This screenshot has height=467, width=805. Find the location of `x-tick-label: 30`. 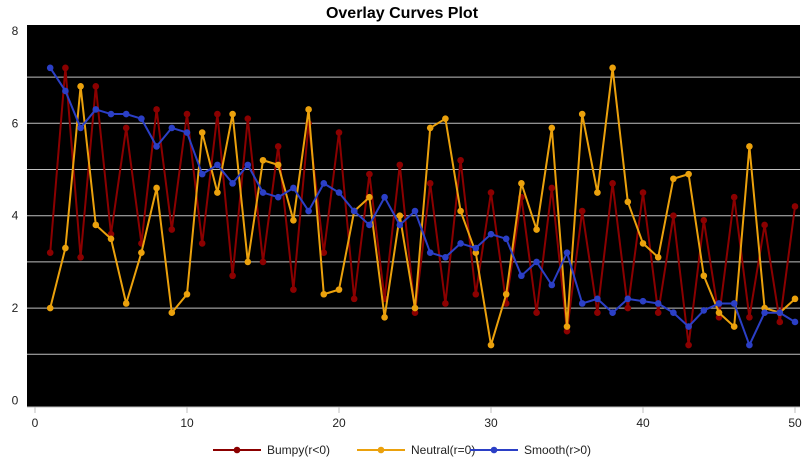

x-tick-label: 30 is located at coordinates (491, 423).